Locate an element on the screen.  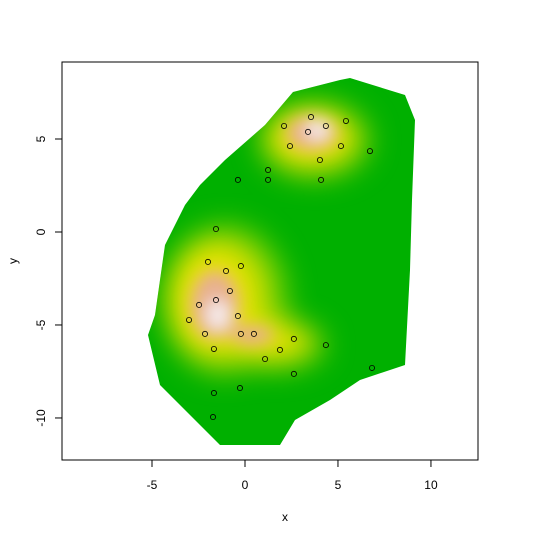
x-tick-label: 0 is located at coordinates (245, 485).